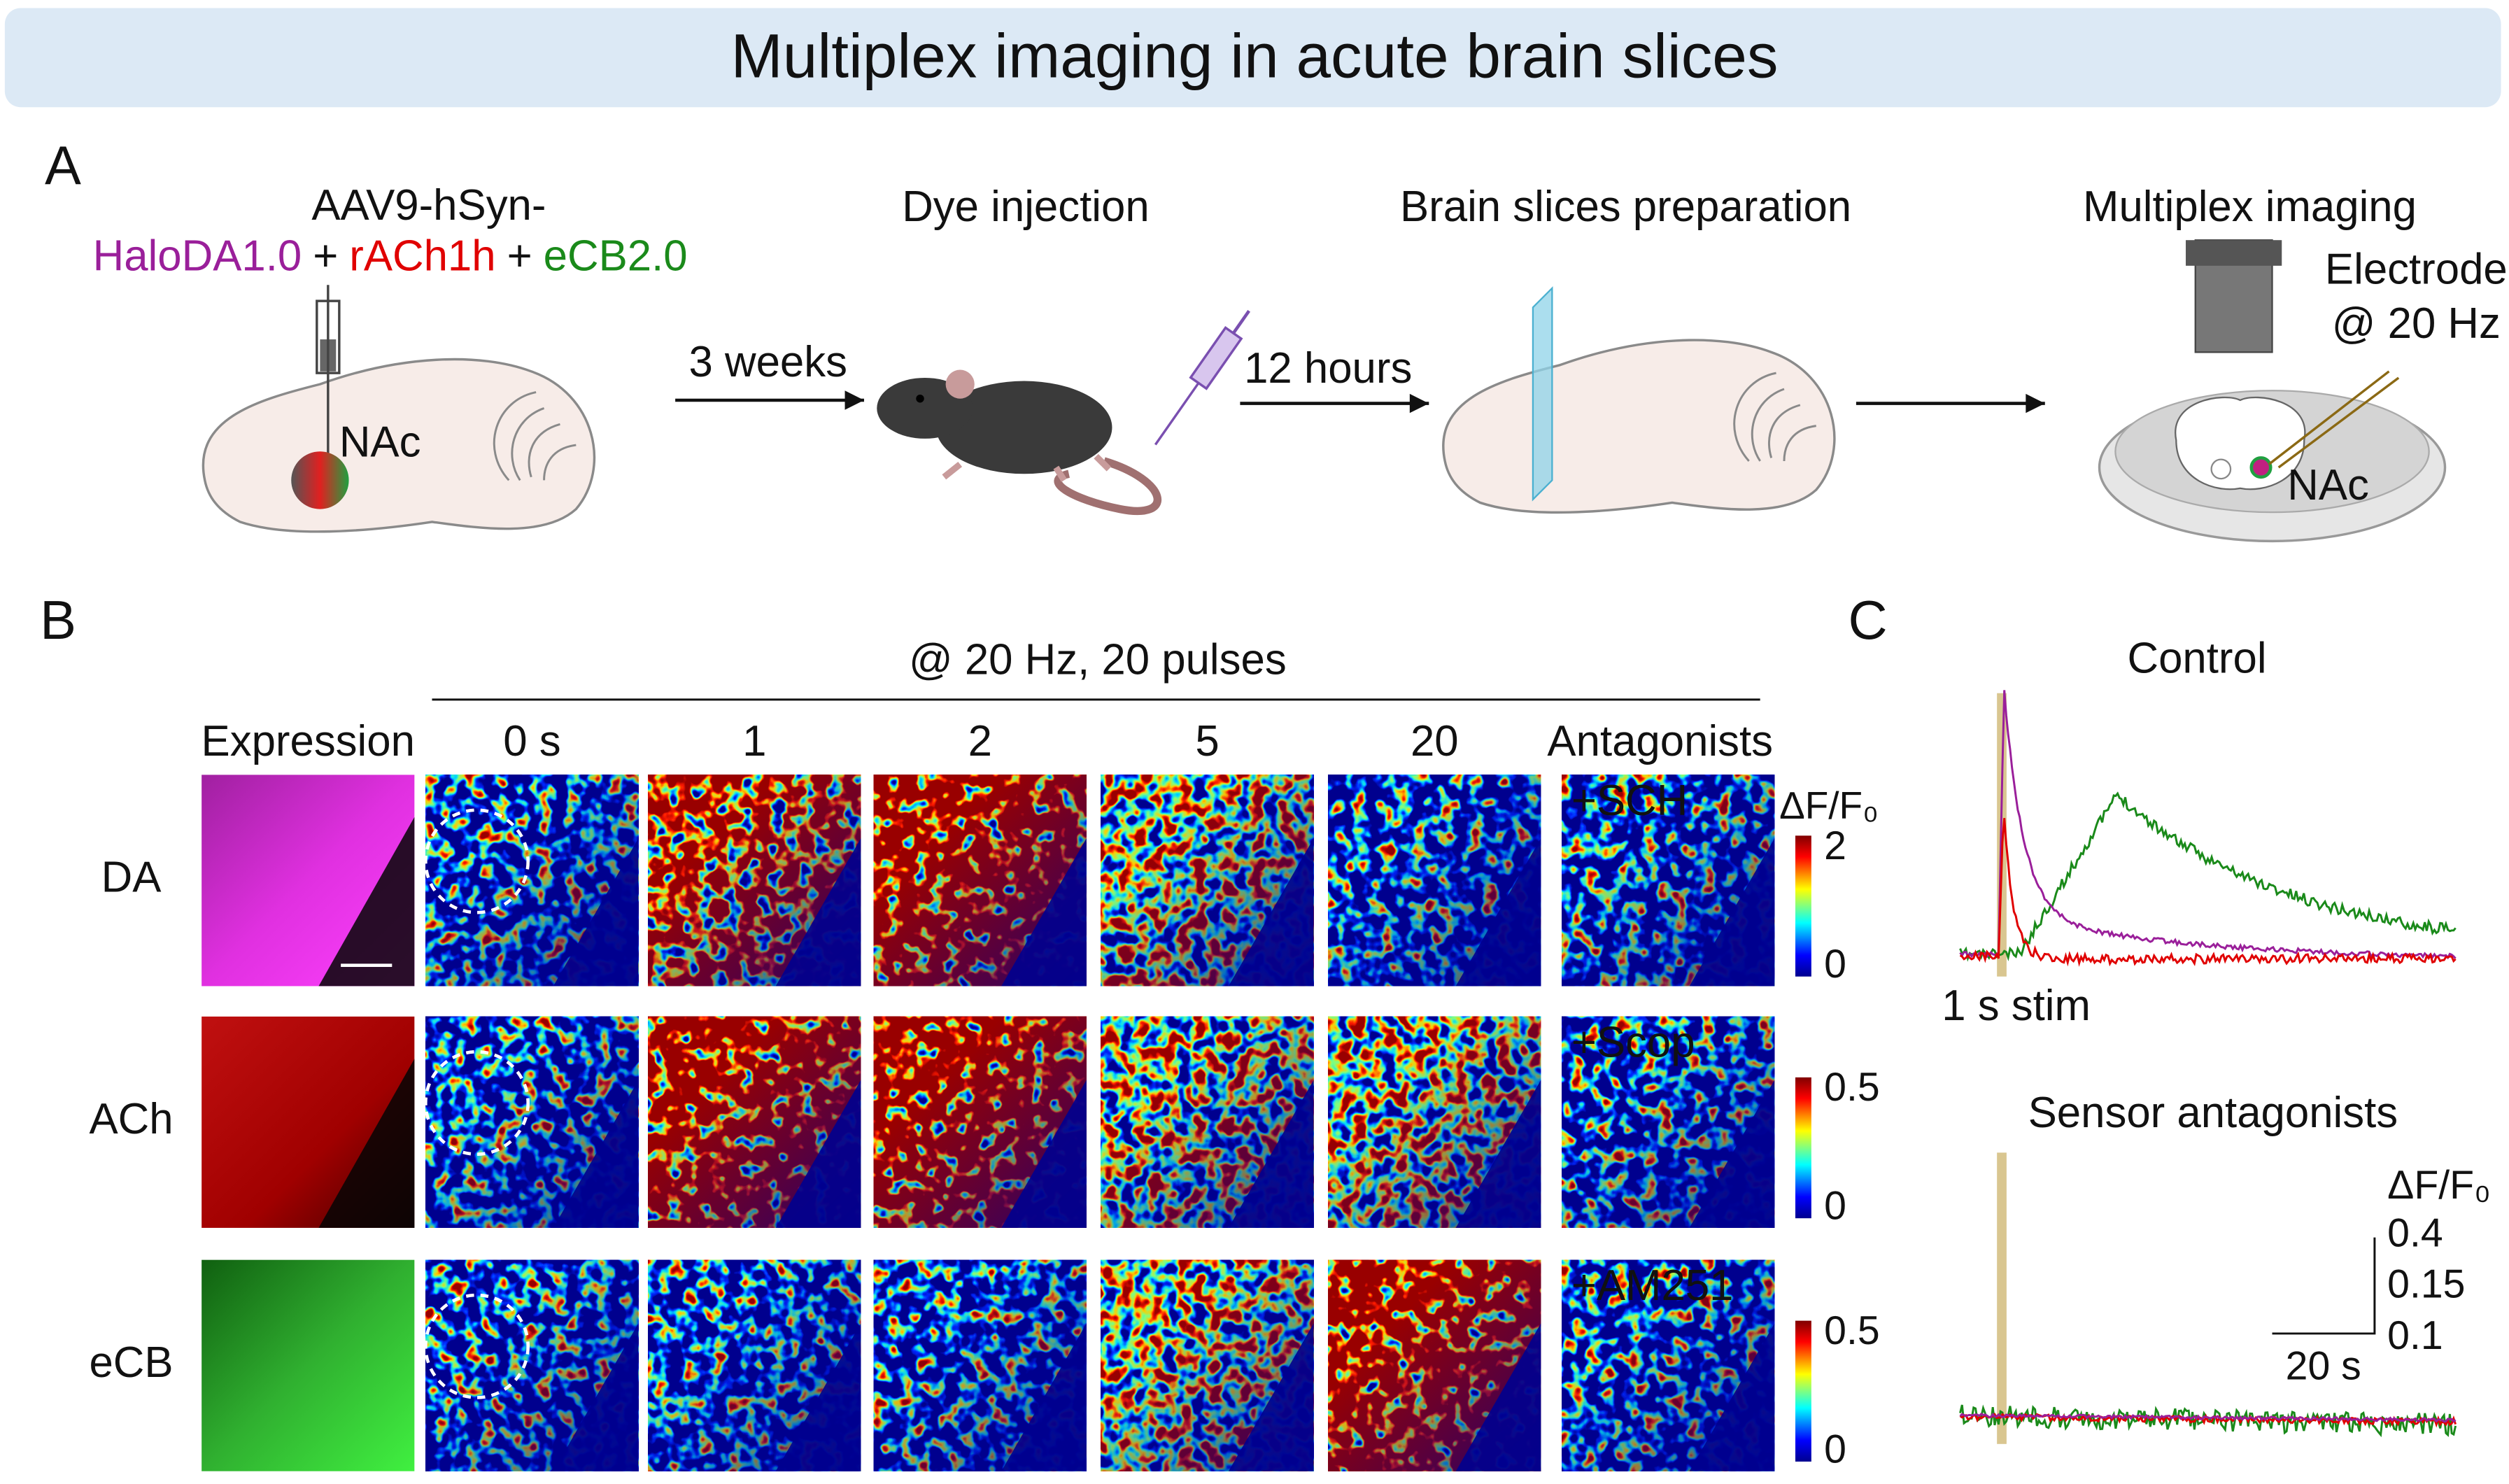  Describe the element at coordinates (1835, 846) in the screenshot. I see `colorbar-max: 2` at that location.